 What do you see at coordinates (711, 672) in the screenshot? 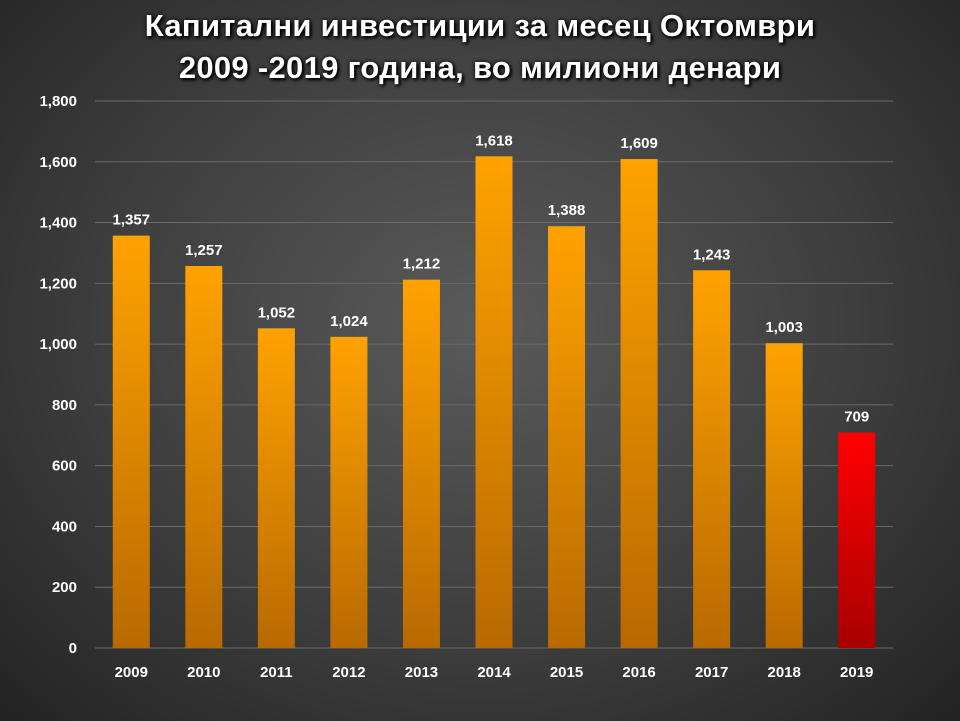
I see `x-tick-label-2017: 2017` at bounding box center [711, 672].